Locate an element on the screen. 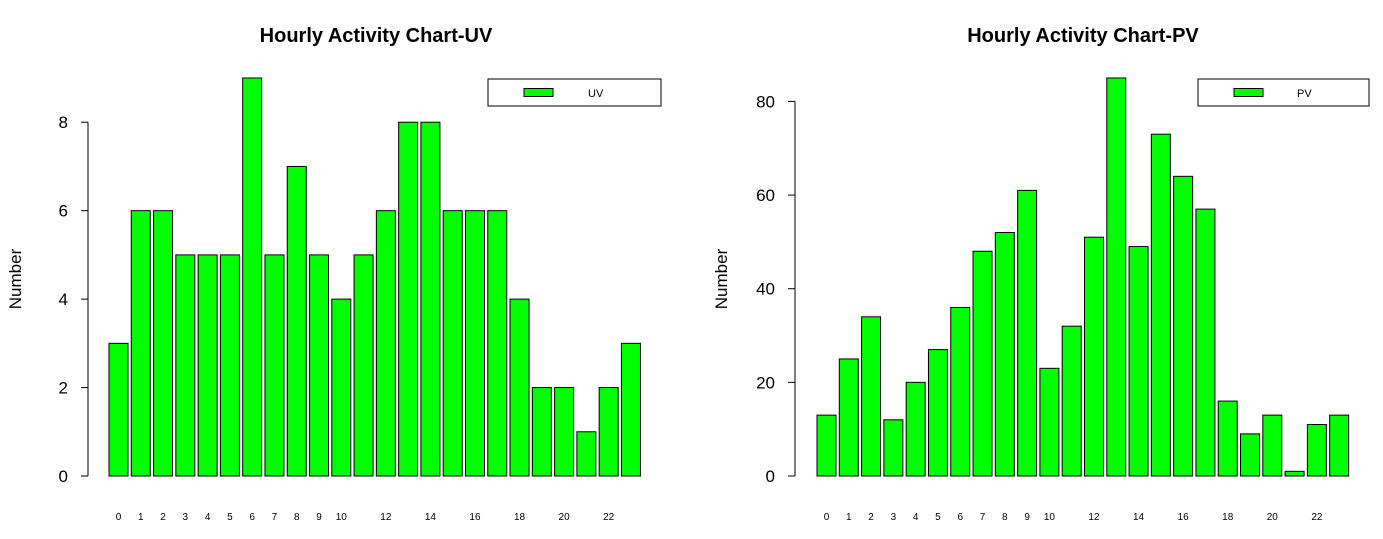 The width and height of the screenshot is (1383, 539). y-tick-label-uv: 2 is located at coordinates (63, 388).